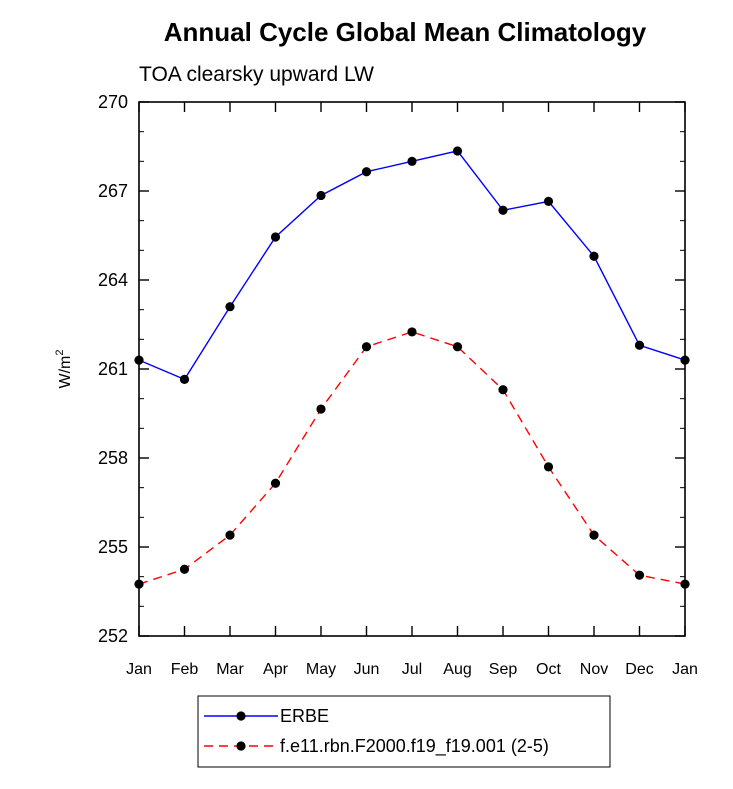  I want to click on svg-text: W/m2, so click(64, 369).